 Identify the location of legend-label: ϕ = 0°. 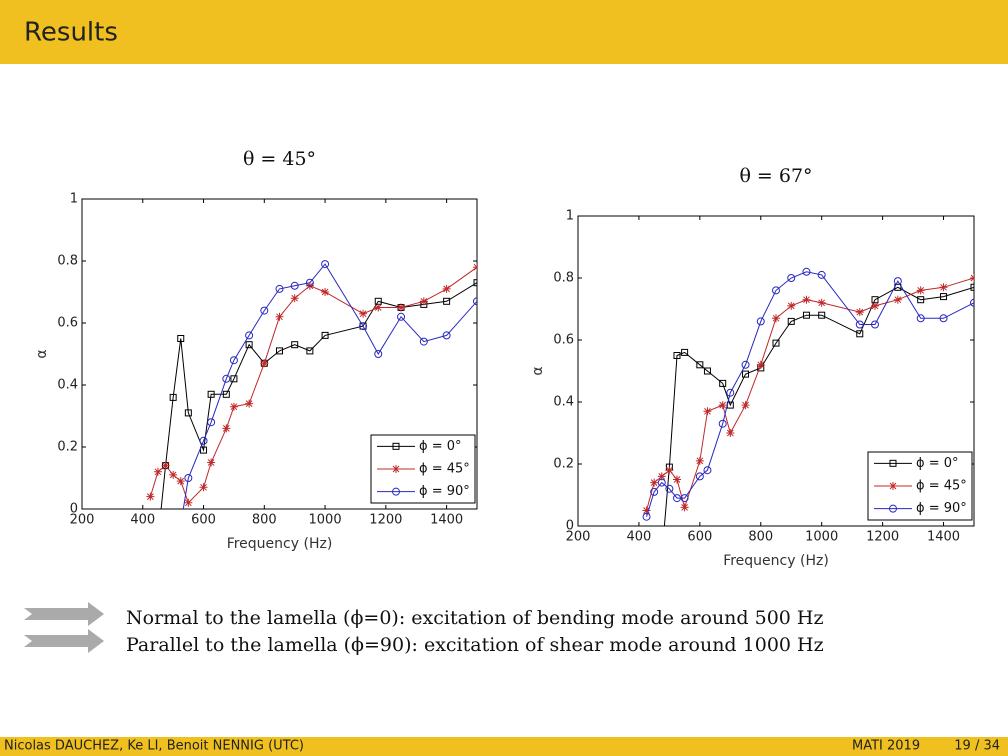
(440, 446).